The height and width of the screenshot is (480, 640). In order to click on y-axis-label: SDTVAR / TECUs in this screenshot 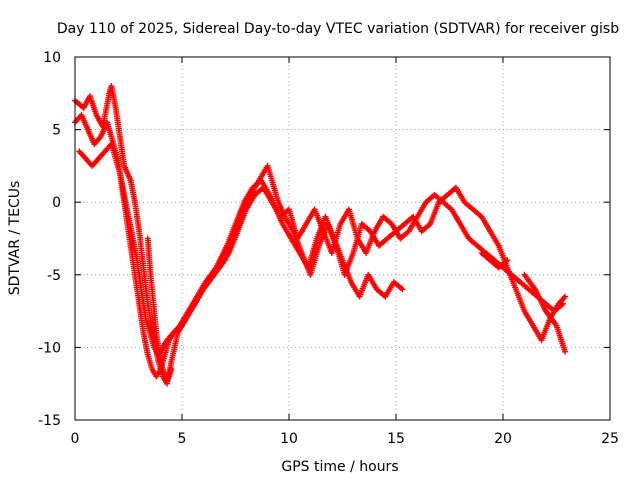, I will do `click(15, 238)`.